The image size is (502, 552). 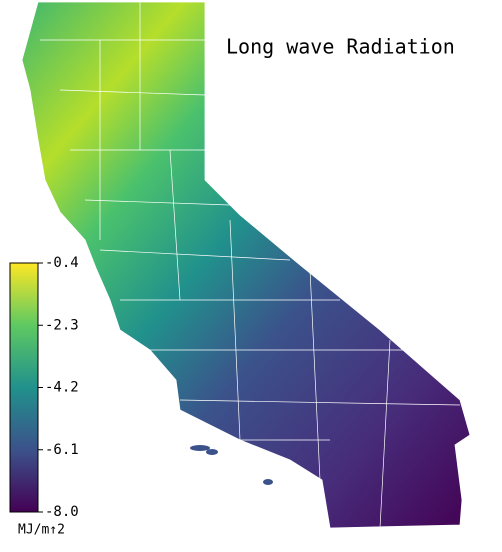 I want to click on map-title: Long wave Radiation, so click(x=340, y=47).